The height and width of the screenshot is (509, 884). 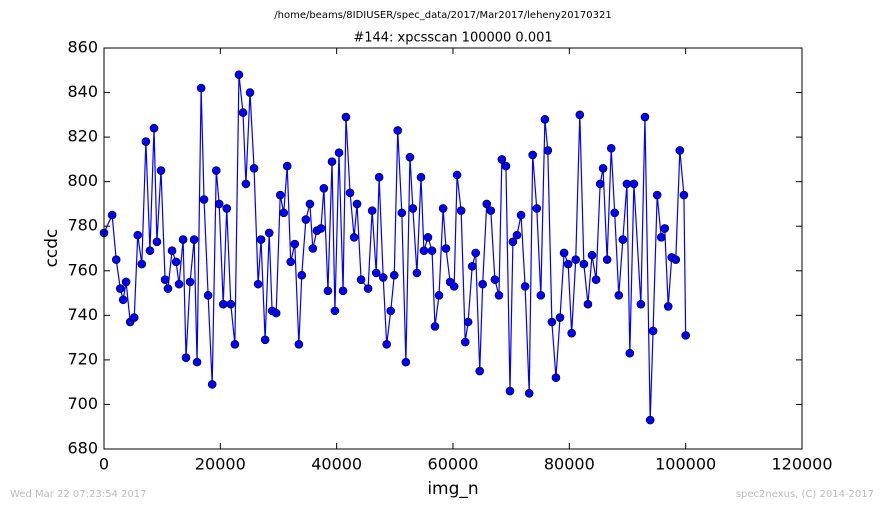 What do you see at coordinates (82, 180) in the screenshot?
I see `y-tick-label: 800` at bounding box center [82, 180].